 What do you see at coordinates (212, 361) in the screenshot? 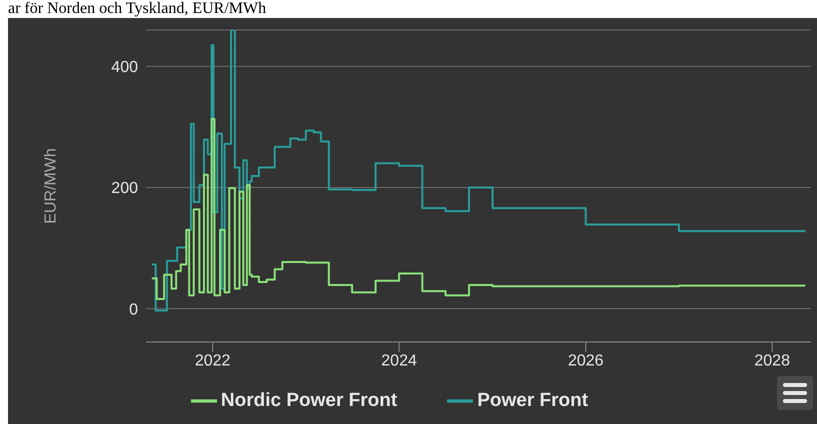
I see `x-tick-label: 2022` at bounding box center [212, 361].